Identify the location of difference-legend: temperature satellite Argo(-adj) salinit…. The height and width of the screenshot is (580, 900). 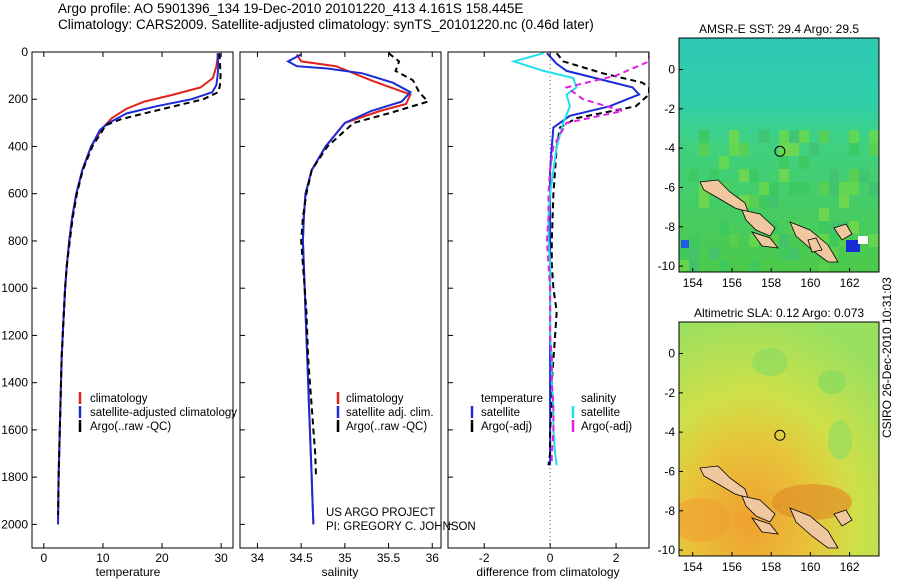
(551, 413).